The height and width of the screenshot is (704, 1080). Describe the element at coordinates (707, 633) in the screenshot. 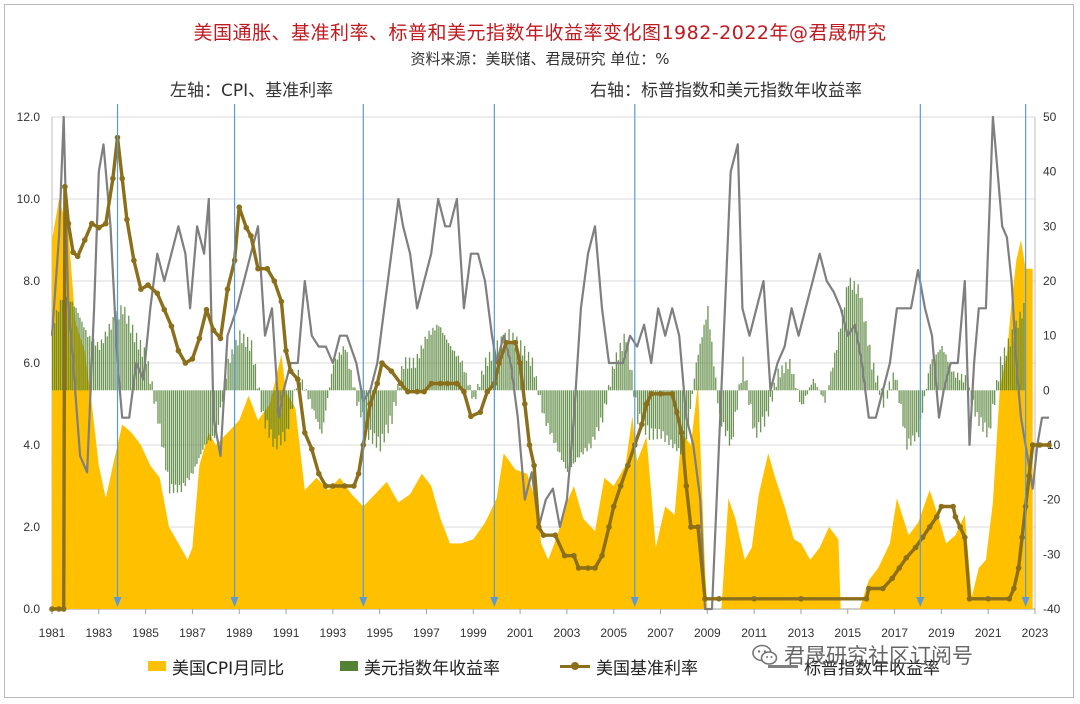

I see `x-tick-label: 2009` at that location.